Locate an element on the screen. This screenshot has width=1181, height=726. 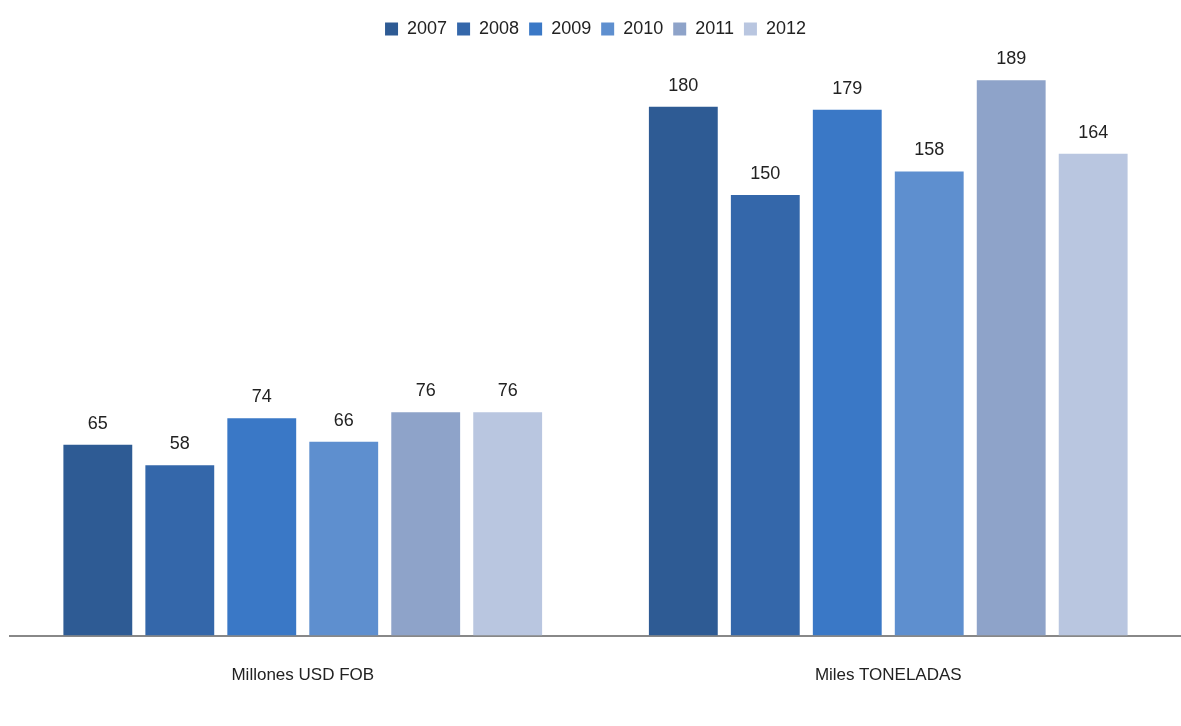
data-label: 65 is located at coordinates (97, 422).